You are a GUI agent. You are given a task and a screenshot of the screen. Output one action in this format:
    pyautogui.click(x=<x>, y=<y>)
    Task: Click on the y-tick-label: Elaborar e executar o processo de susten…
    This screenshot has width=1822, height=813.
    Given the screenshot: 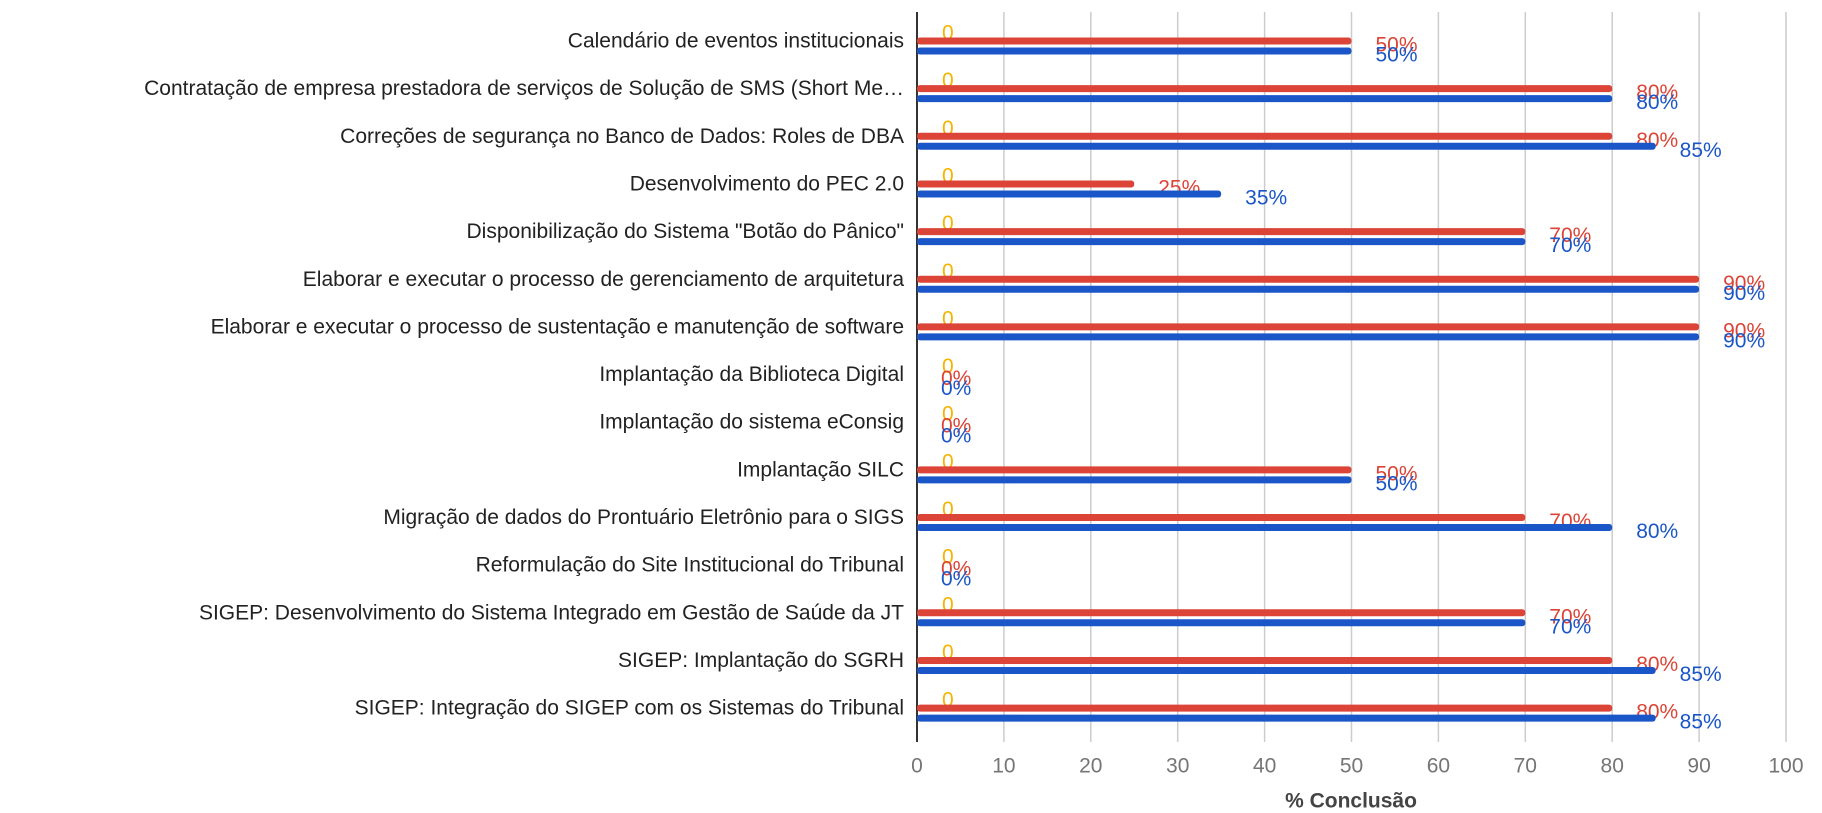 What is the action you would take?
    pyautogui.click(x=557, y=326)
    